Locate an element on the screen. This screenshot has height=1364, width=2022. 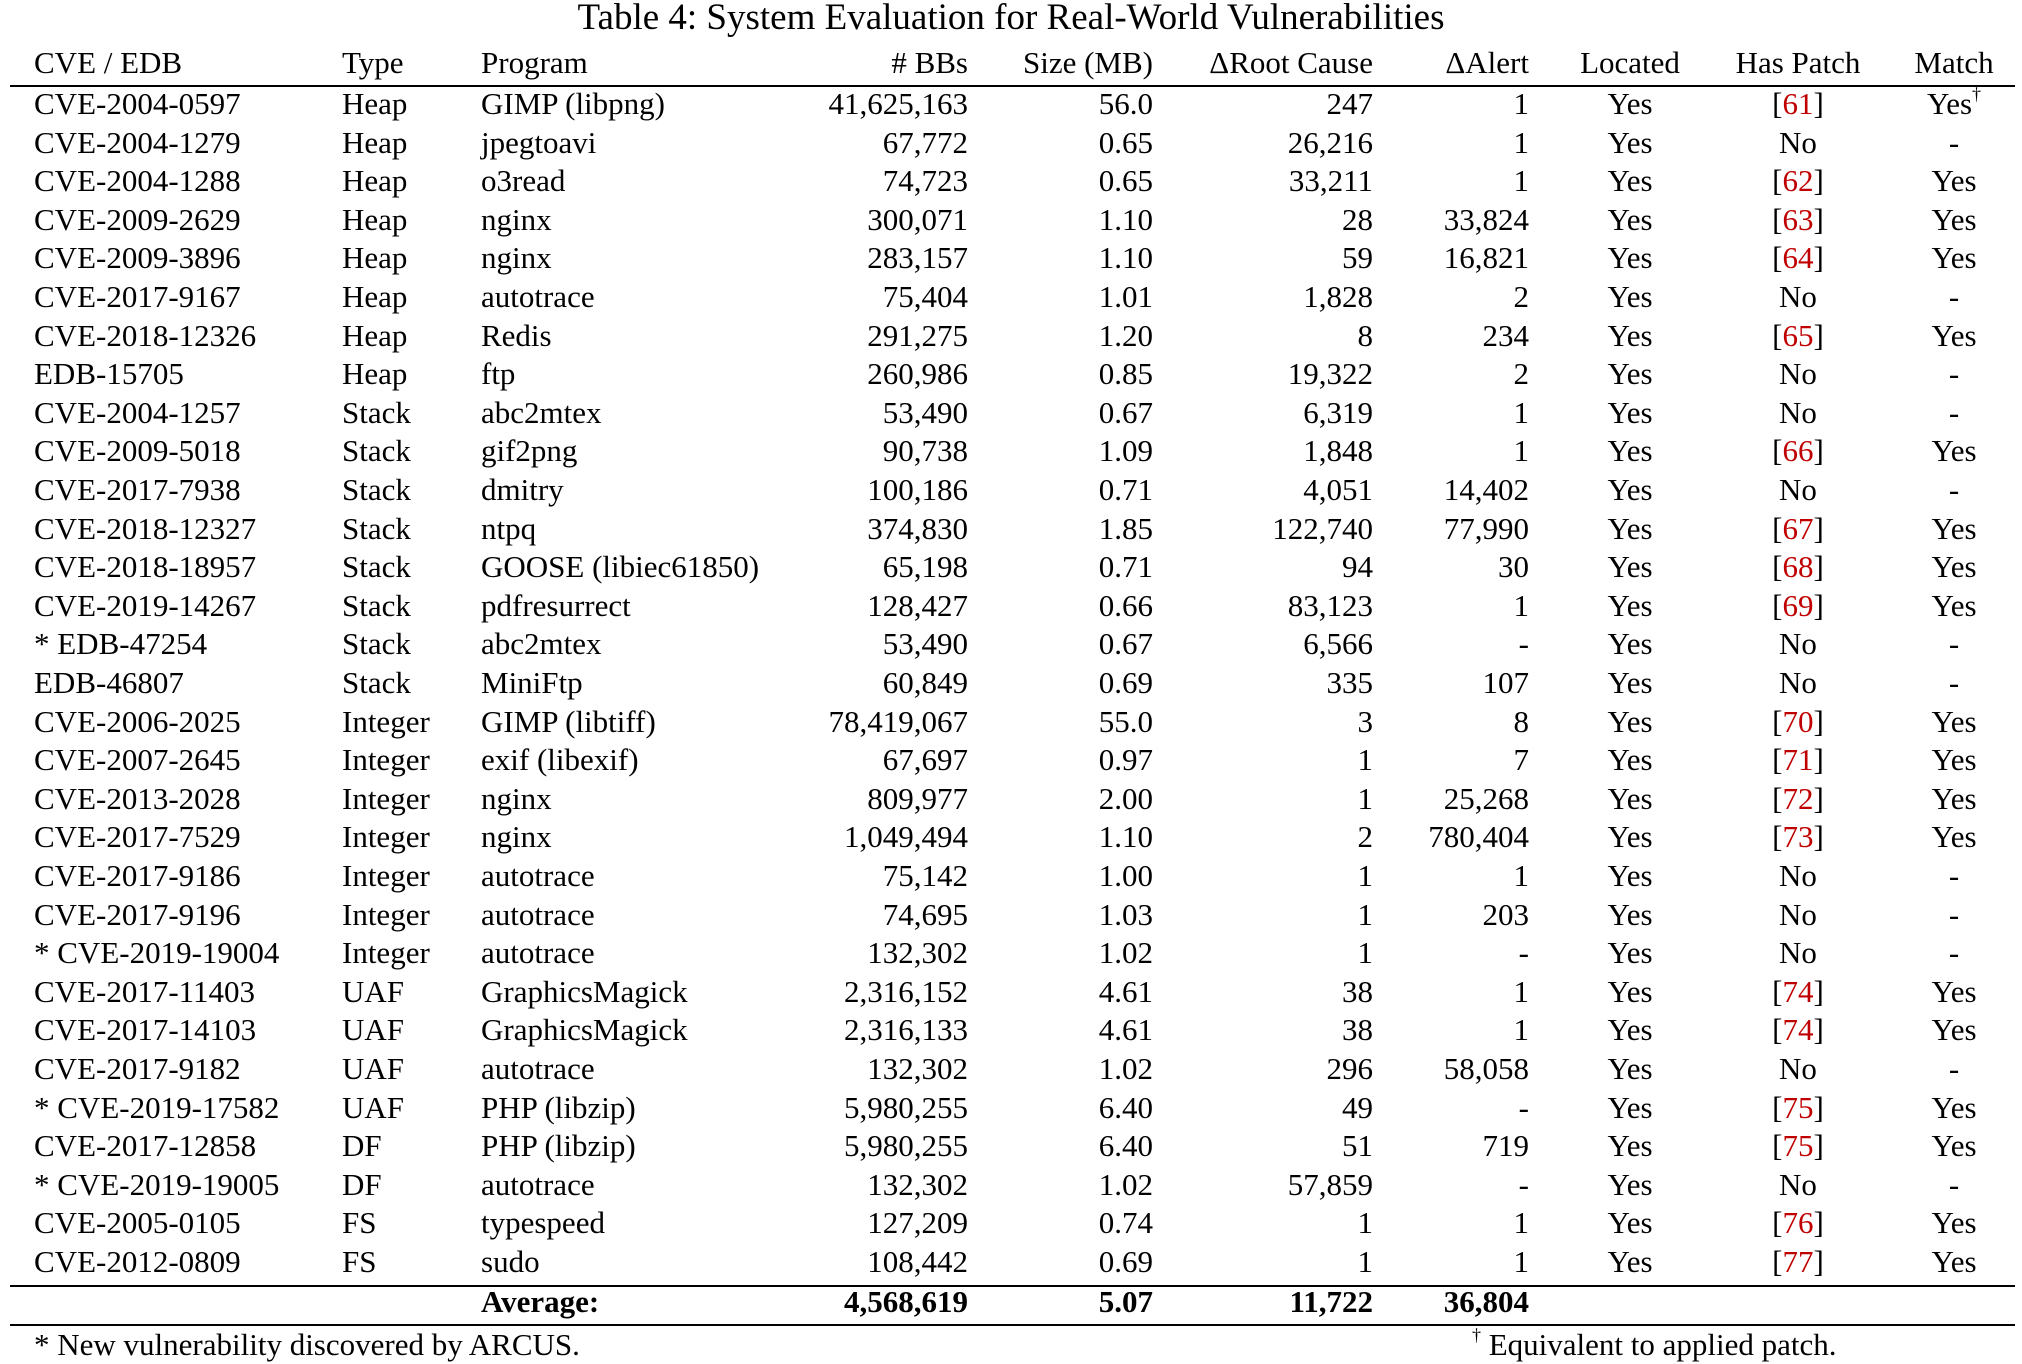
citation-link: 68 is located at coordinates (1798, 567).